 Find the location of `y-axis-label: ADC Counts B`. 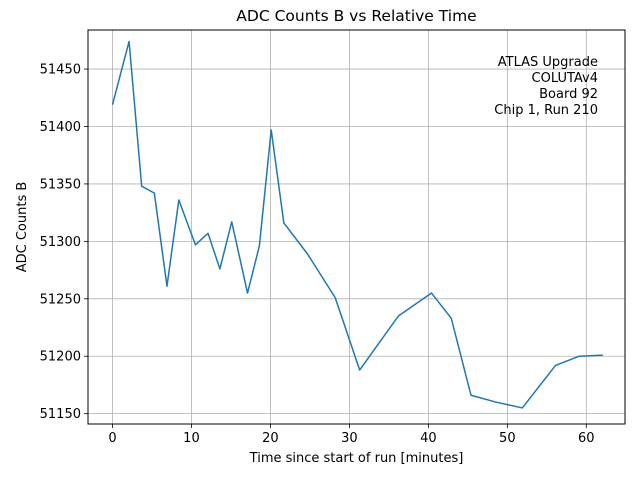

y-axis-label: ADC Counts B is located at coordinates (22, 227).